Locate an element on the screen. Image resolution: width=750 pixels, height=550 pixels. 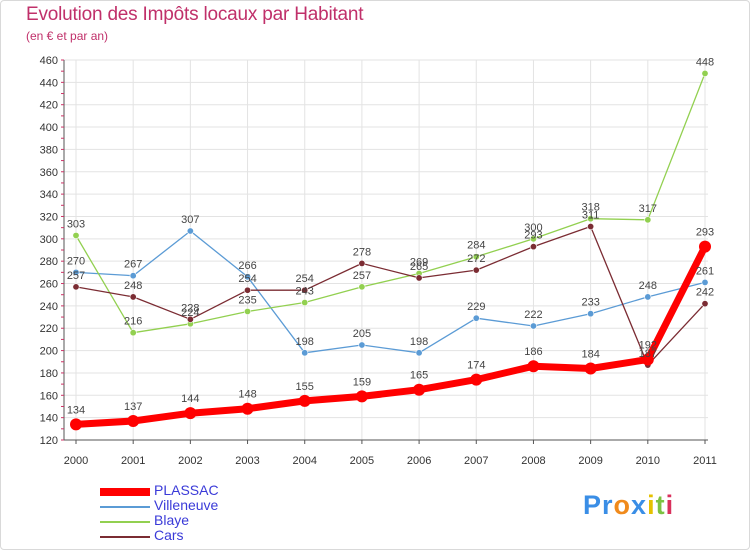
x-tick-label-2003: 2003 is located at coordinates (247, 461).